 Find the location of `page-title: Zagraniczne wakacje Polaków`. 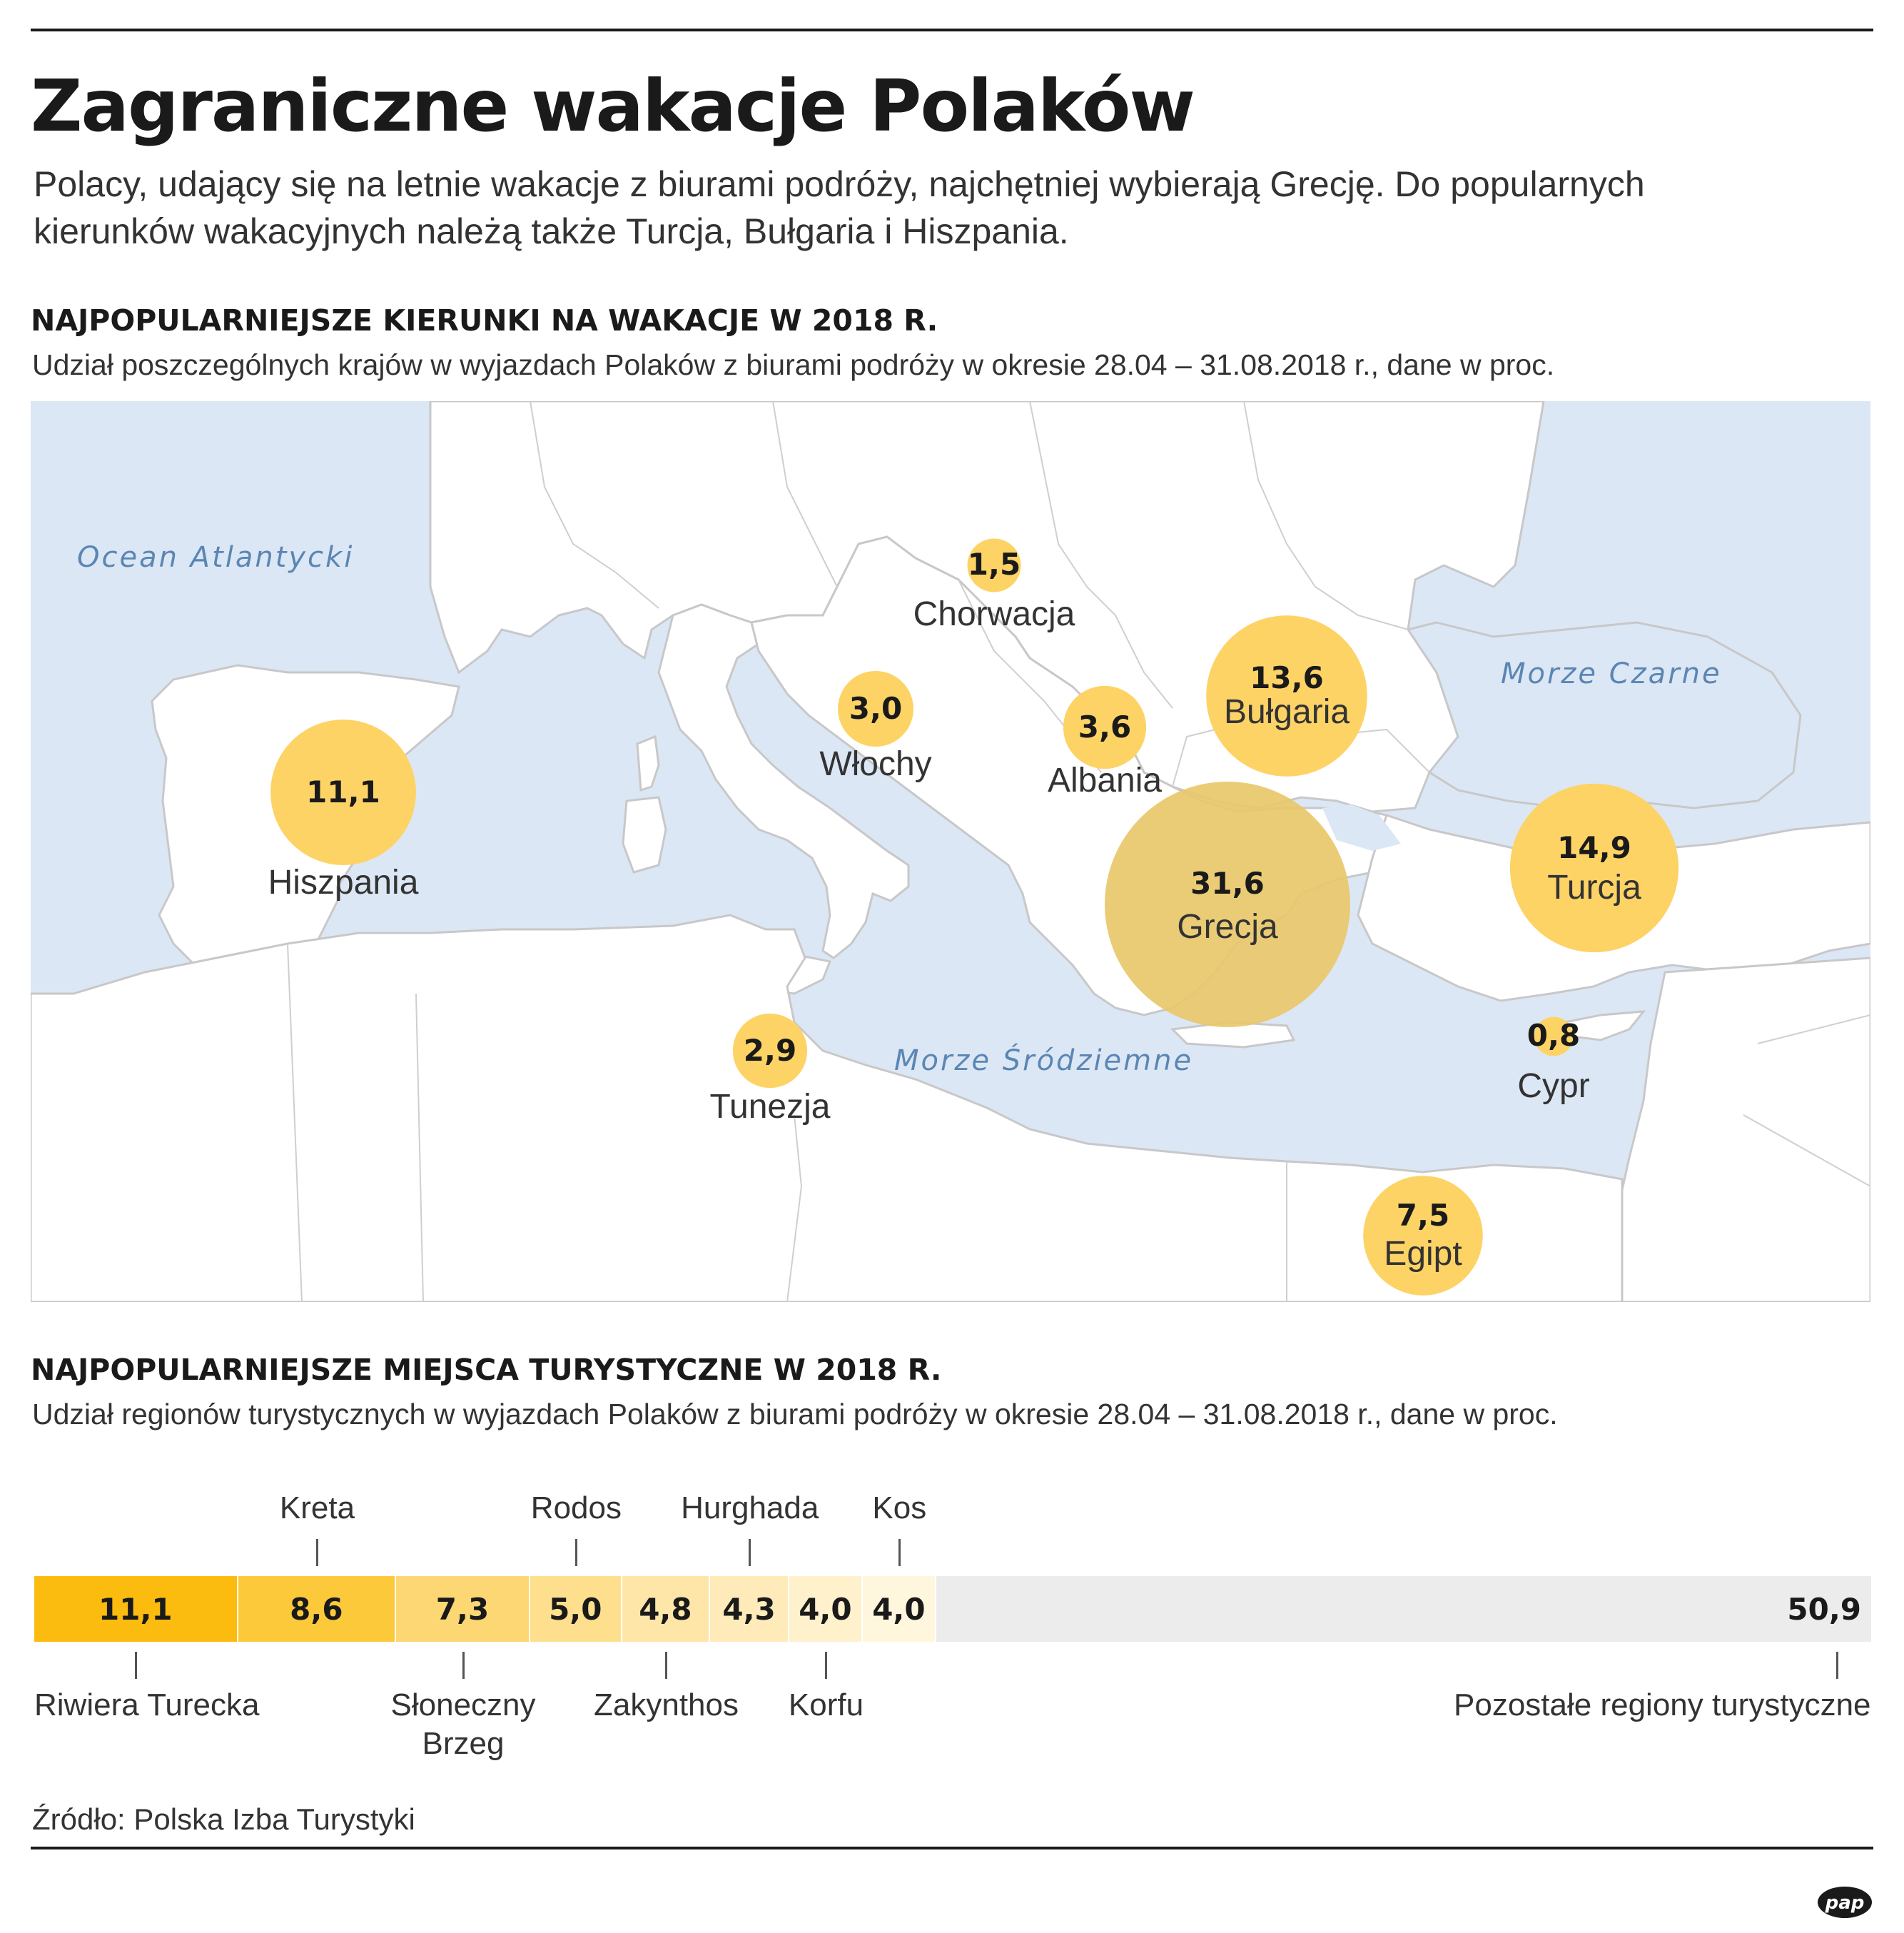

page-title: Zagraniczne wakacje Polaków is located at coordinates (613, 106).